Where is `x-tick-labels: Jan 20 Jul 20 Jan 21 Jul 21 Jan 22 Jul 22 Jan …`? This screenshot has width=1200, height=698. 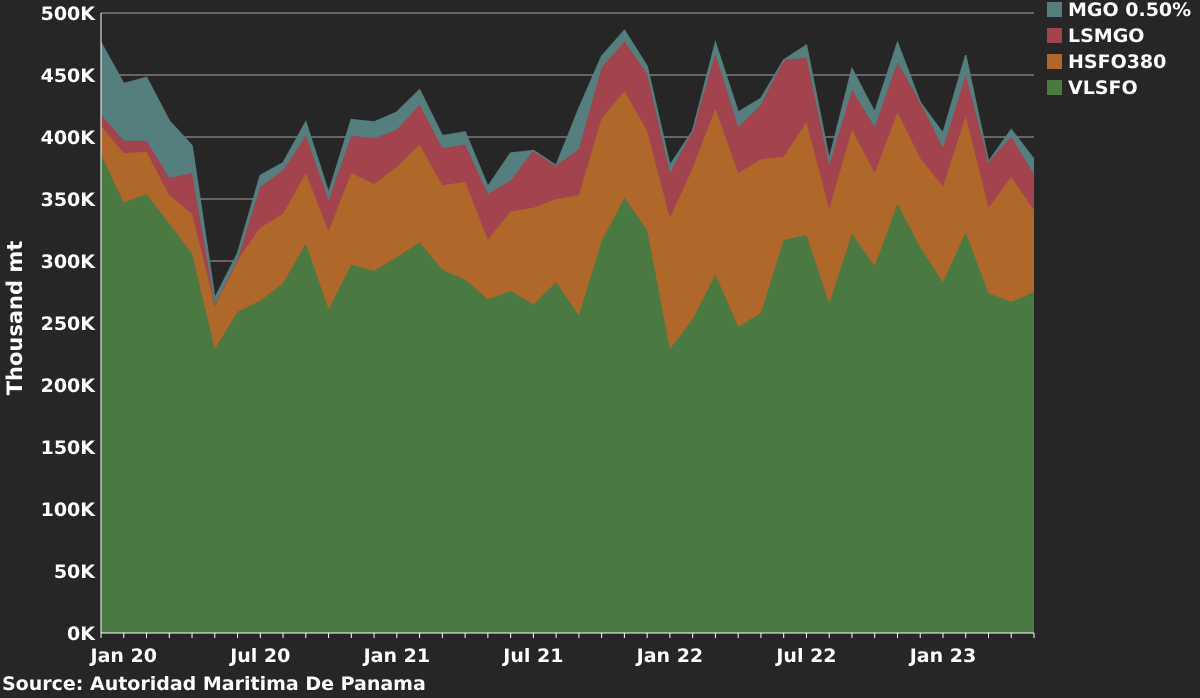
x-tick-labels: Jan 20 Jul 20 Jan 21 Jul 21 Jan 22 Jul 22 Jan … is located at coordinates (533, 656).